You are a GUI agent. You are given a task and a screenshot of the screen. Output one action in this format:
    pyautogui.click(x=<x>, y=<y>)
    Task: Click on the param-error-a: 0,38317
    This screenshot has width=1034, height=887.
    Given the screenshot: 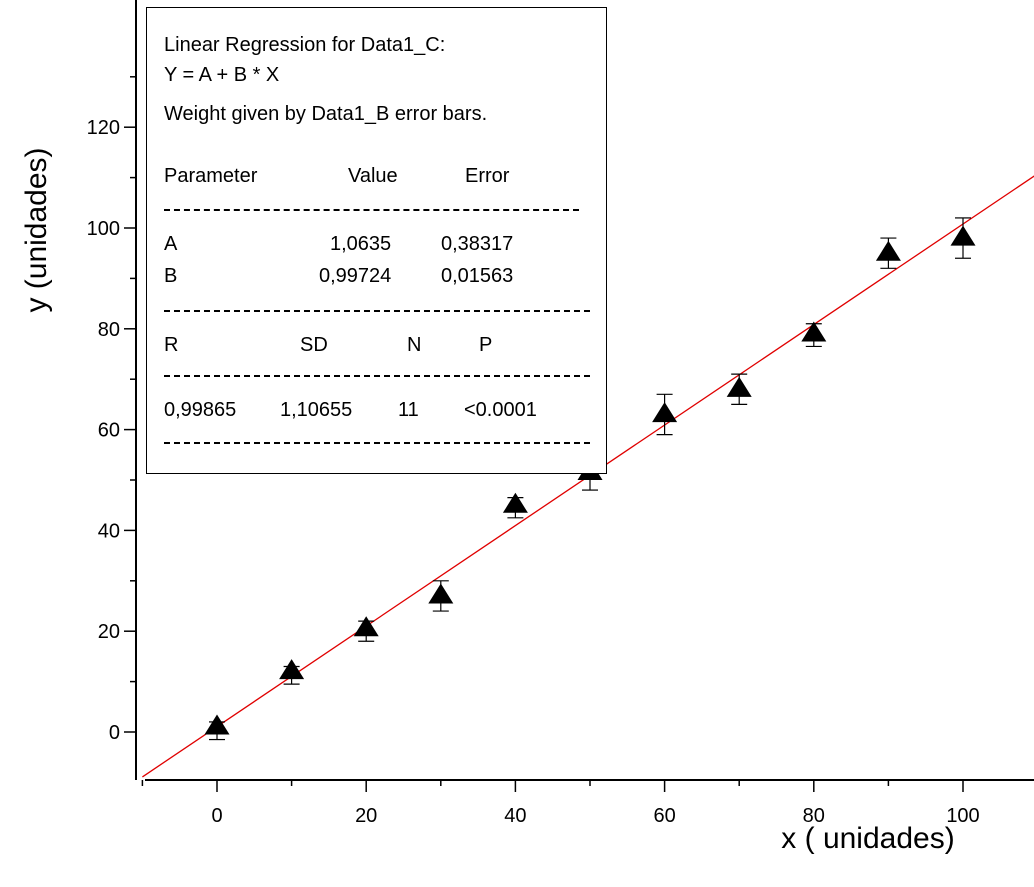 What is the action you would take?
    pyautogui.click(x=477, y=244)
    